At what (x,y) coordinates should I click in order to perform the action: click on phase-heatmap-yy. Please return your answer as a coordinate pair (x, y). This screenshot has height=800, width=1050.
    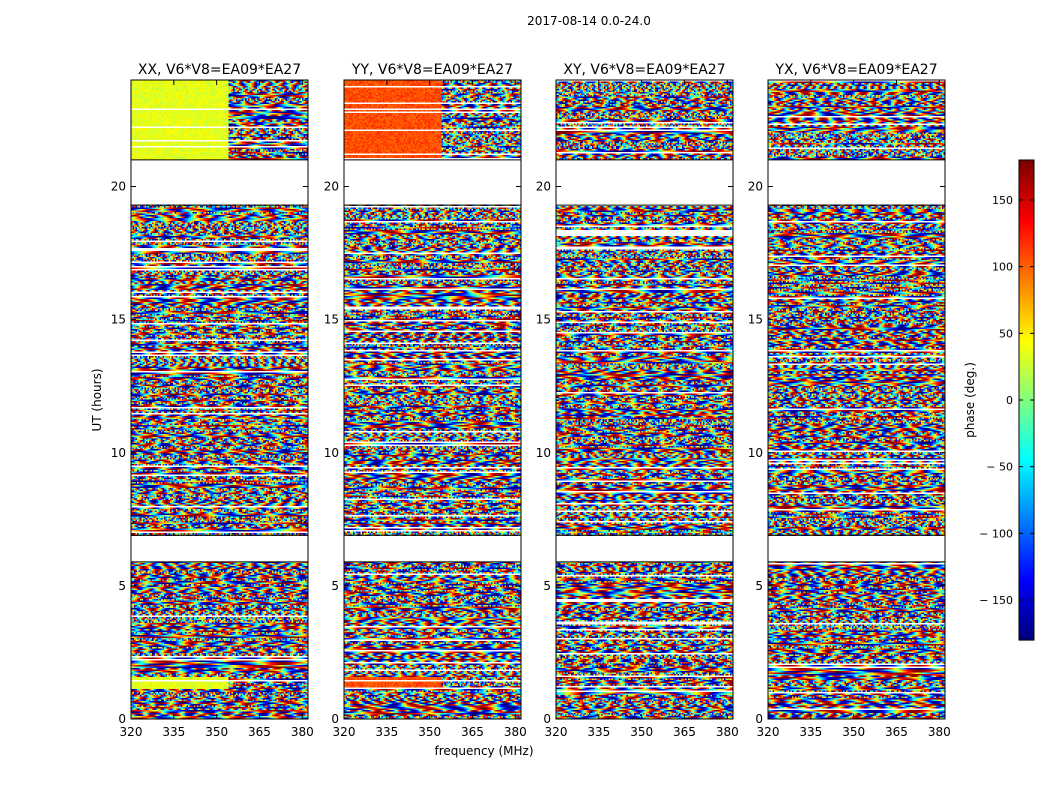
    Looking at the image, I should click on (432, 399).